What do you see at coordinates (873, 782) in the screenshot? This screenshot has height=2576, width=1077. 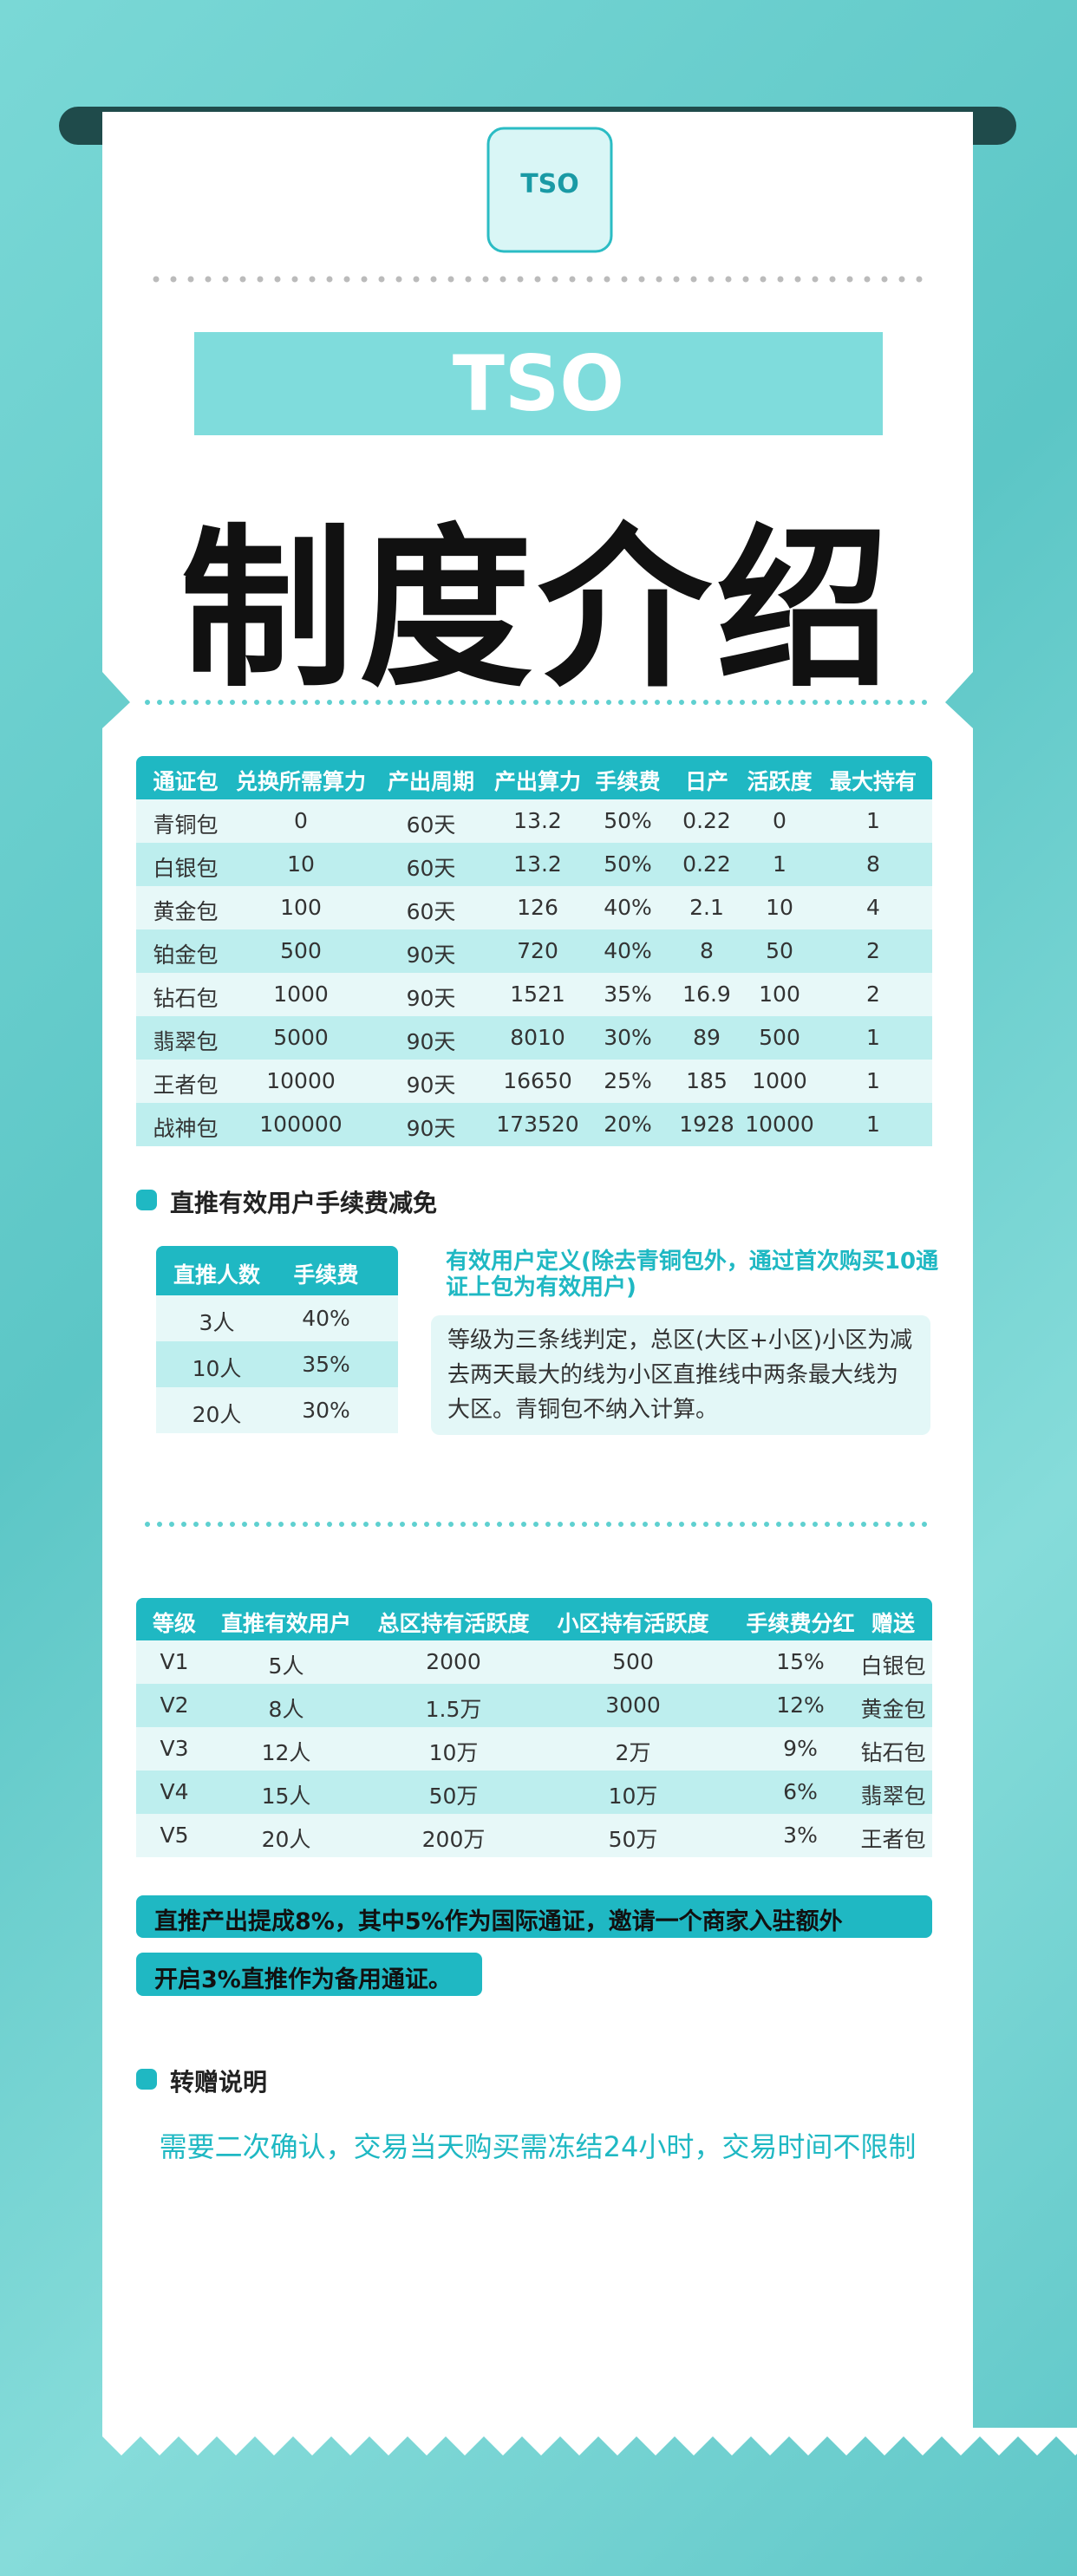 I see `header-cell: 最大持有` at bounding box center [873, 782].